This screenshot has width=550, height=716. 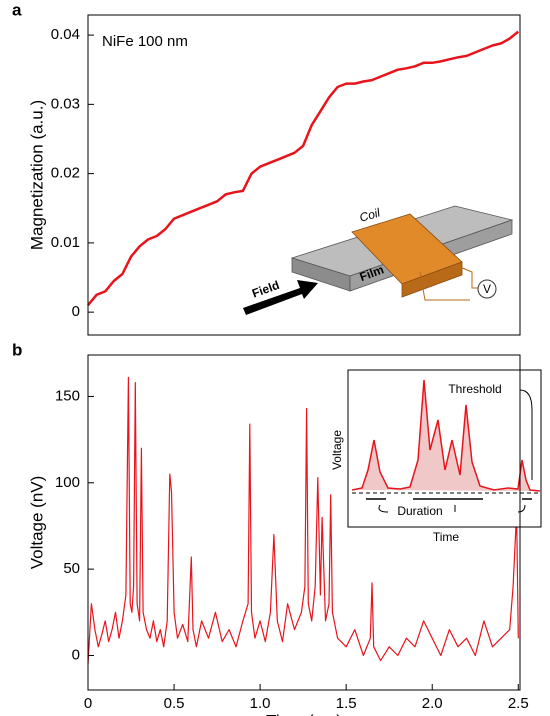 What do you see at coordinates (65, 242) in the screenshot?
I see `y-tick-label: 0.01` at bounding box center [65, 242].